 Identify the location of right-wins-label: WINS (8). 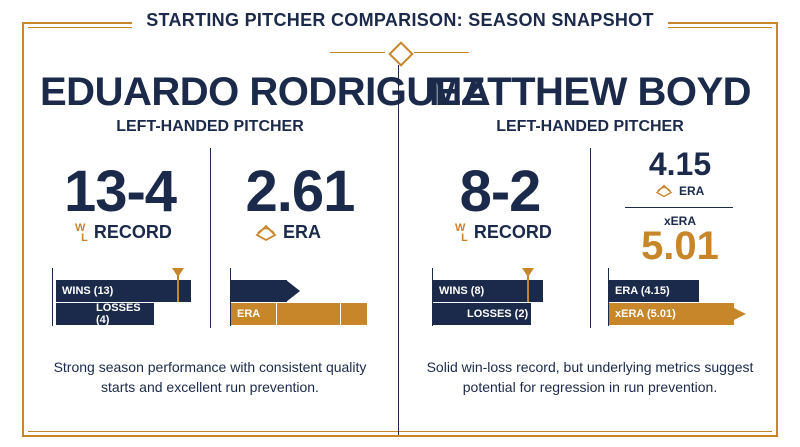
(462, 291).